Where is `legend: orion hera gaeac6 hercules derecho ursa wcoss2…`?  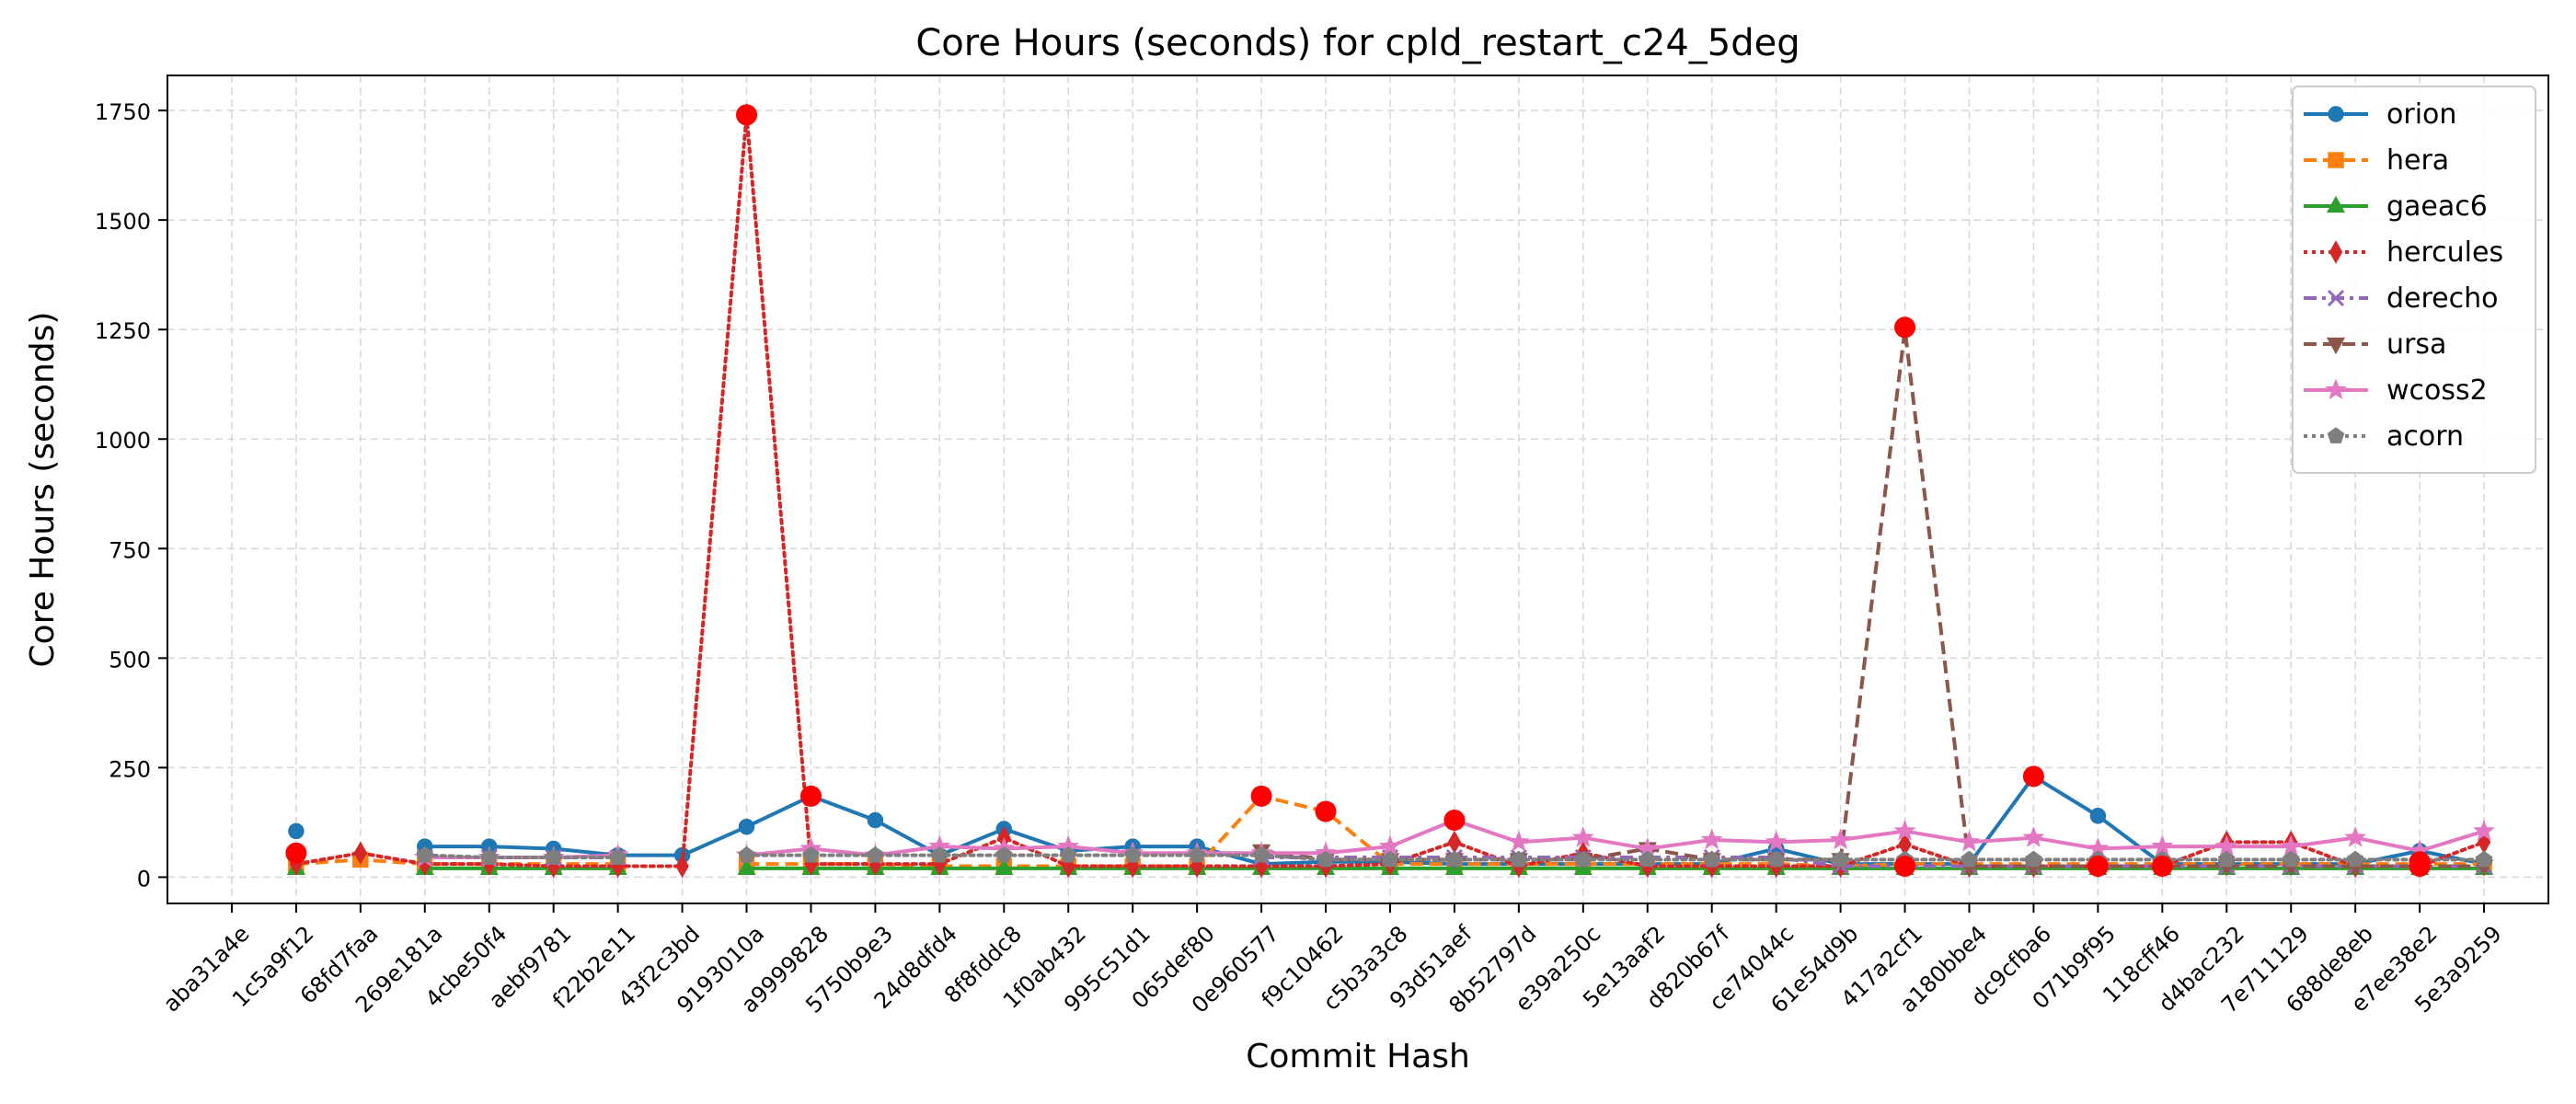
legend: orion hera gaeac6 hercules derecho ursa wcoss2… is located at coordinates (2414, 280).